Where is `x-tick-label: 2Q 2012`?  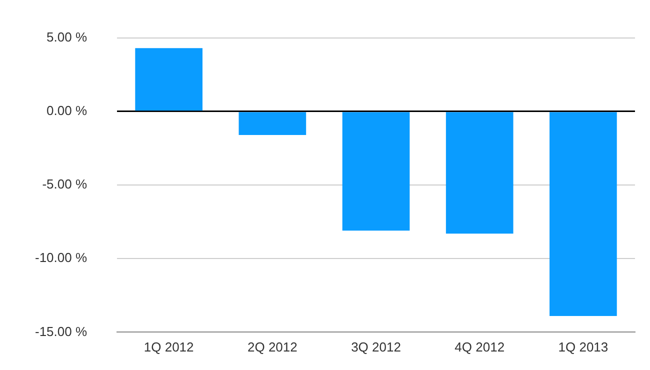
x-tick-label: 2Q 2012 is located at coordinates (272, 347).